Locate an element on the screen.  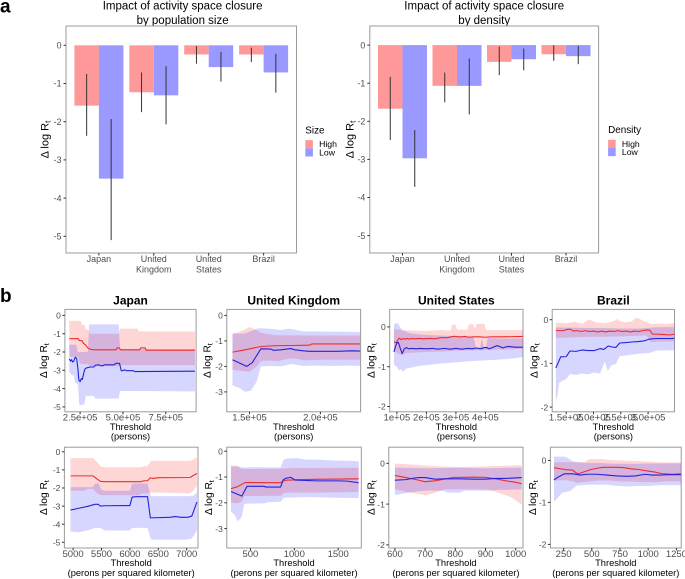
svg-text:Impact of activity space closu: Impact of activity space closure is located at coordinates (484, 6).